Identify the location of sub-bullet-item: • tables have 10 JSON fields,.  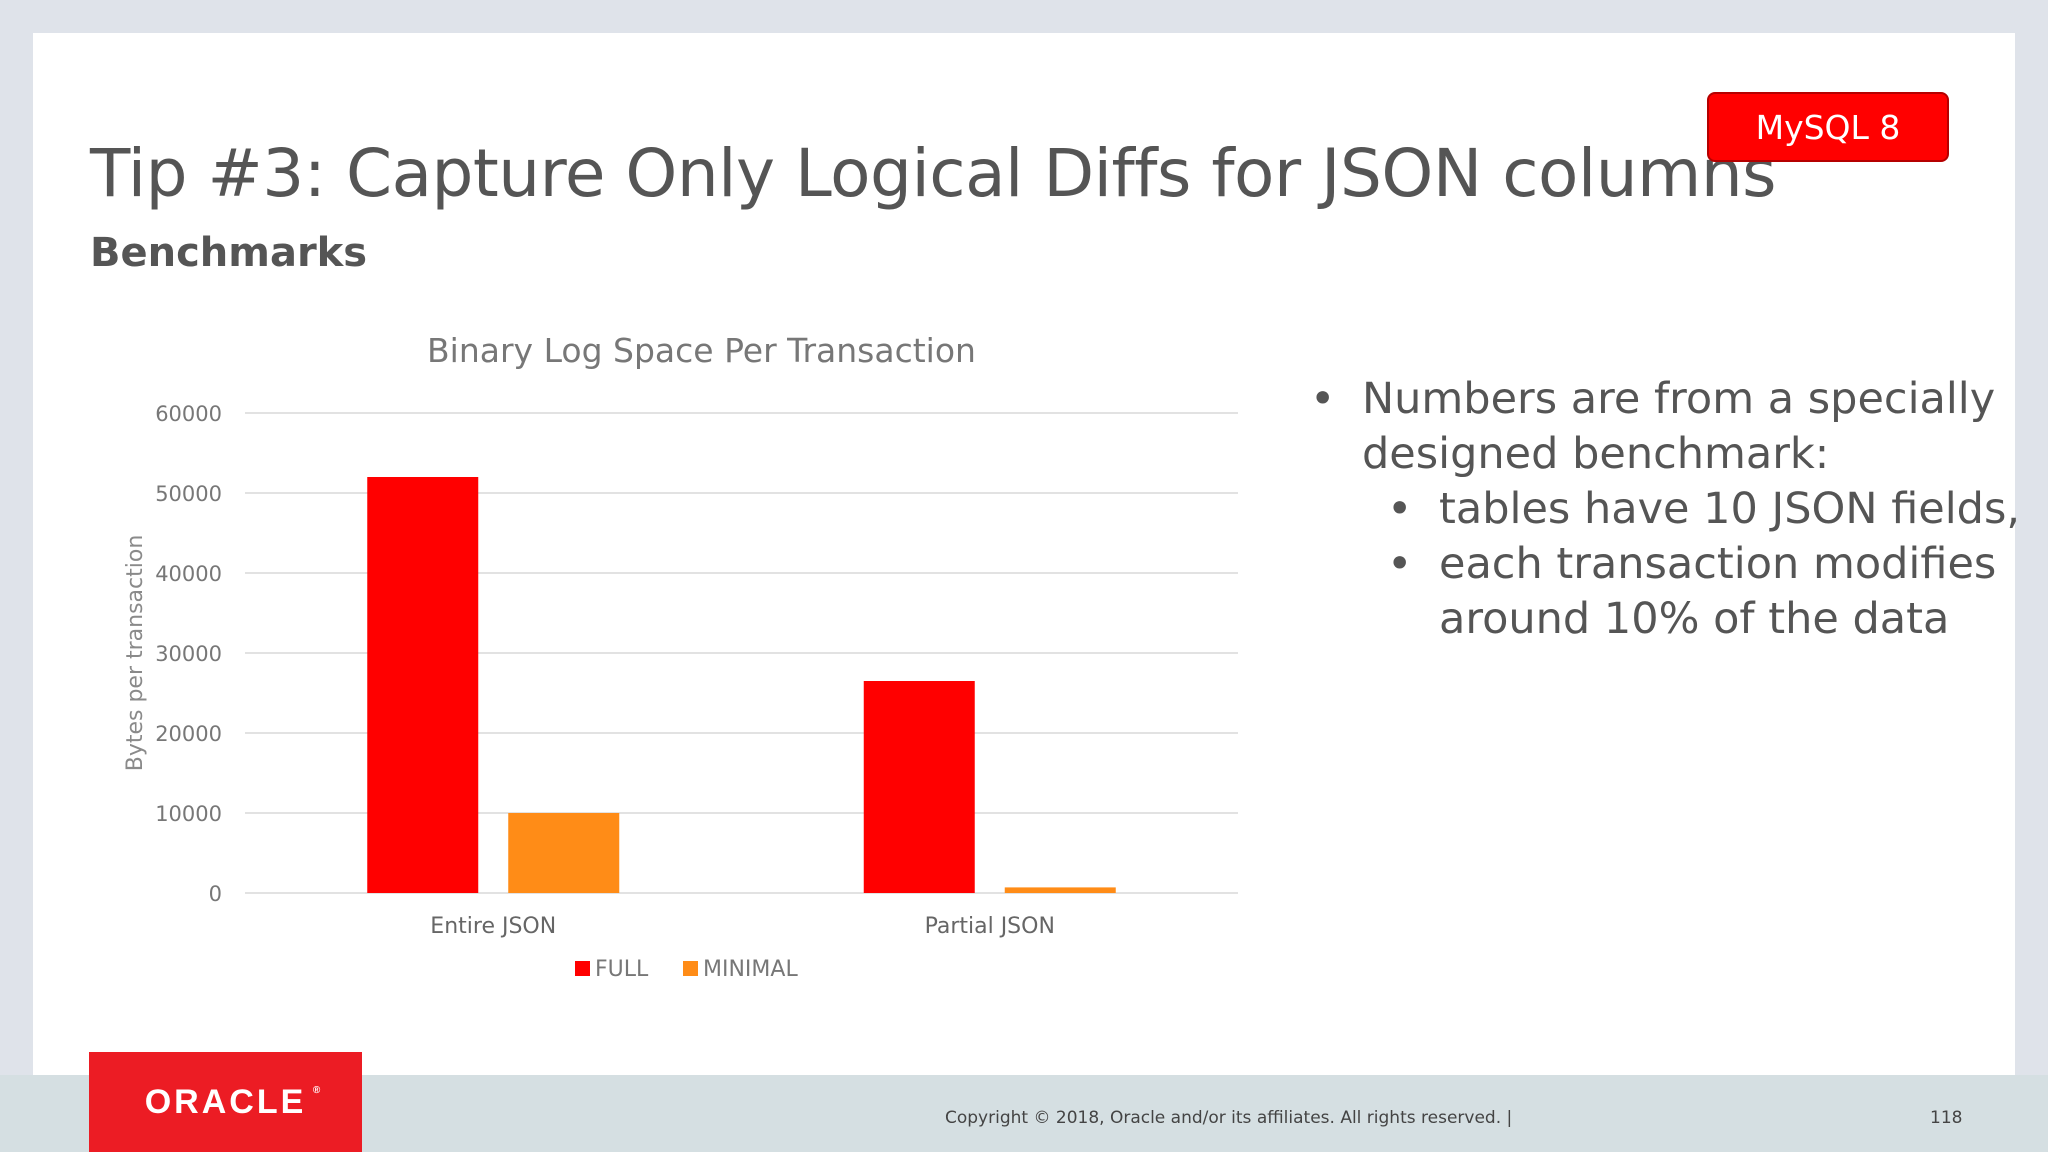
(1665, 509).